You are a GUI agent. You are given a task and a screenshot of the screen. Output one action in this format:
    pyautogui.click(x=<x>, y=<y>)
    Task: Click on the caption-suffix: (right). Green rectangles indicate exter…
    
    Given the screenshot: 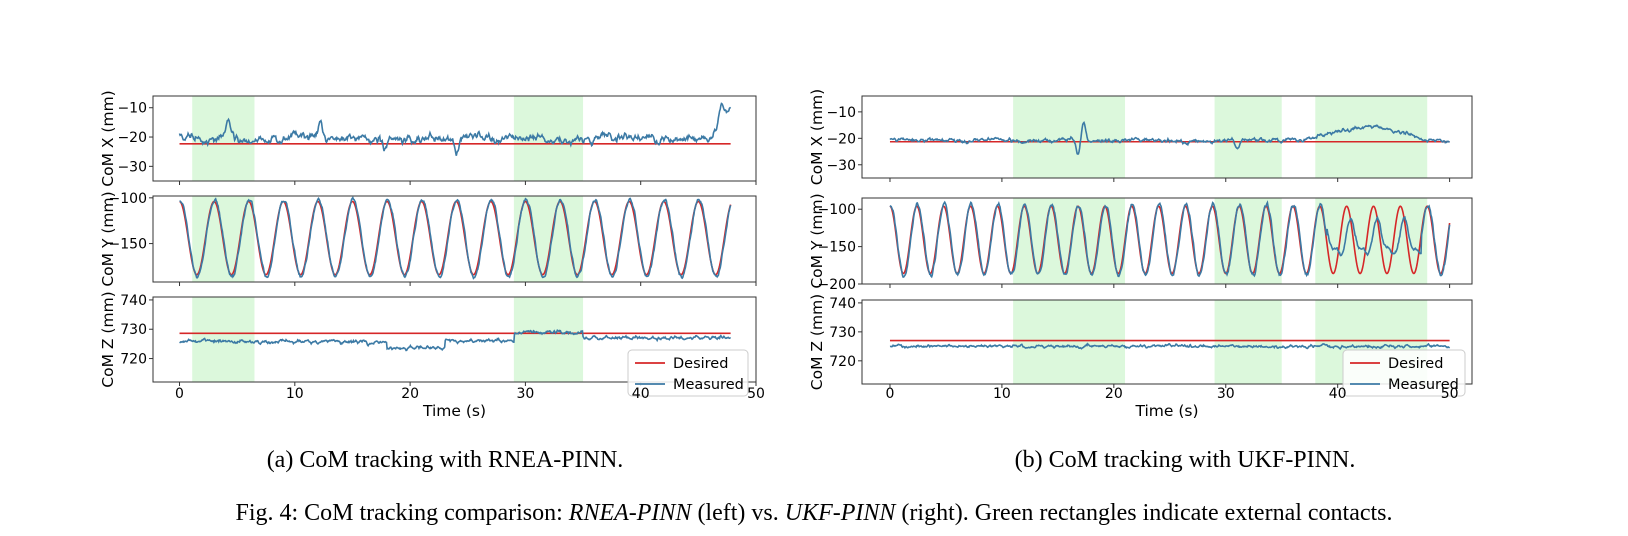 What is the action you would take?
    pyautogui.click(x=1143, y=513)
    